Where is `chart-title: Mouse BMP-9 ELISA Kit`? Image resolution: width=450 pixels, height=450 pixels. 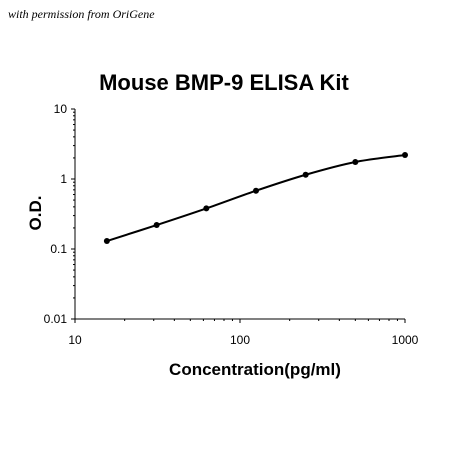
chart-title: Mouse BMP-9 ELISA Kit is located at coordinates (224, 82).